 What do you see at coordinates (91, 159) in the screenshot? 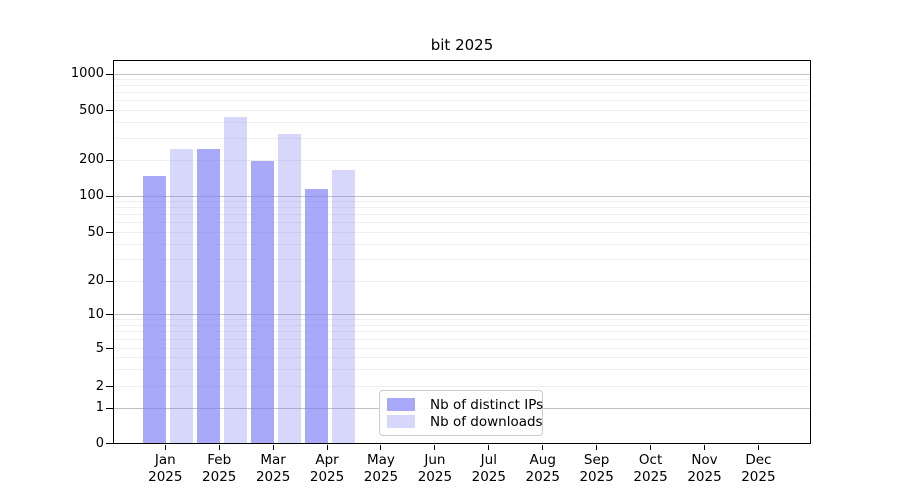
I see `y-tick-label: 200` at bounding box center [91, 159].